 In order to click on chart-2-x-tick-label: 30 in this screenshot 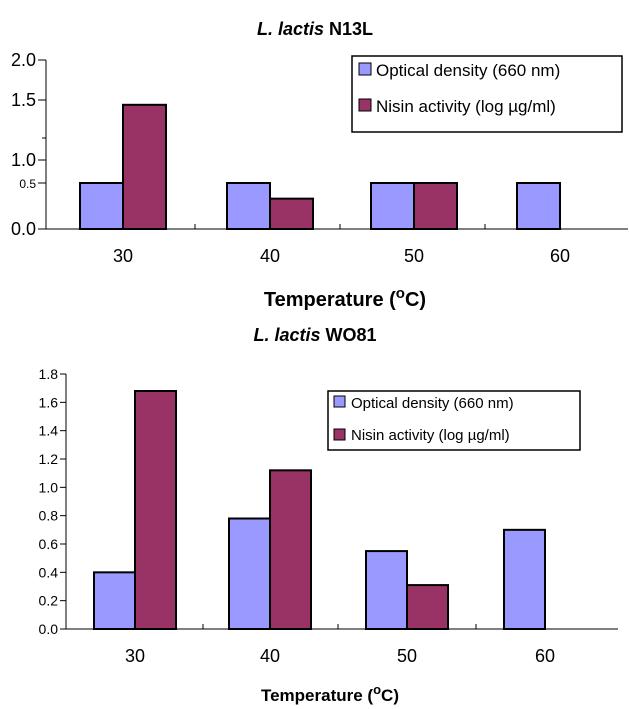, I will do `click(135, 656)`.